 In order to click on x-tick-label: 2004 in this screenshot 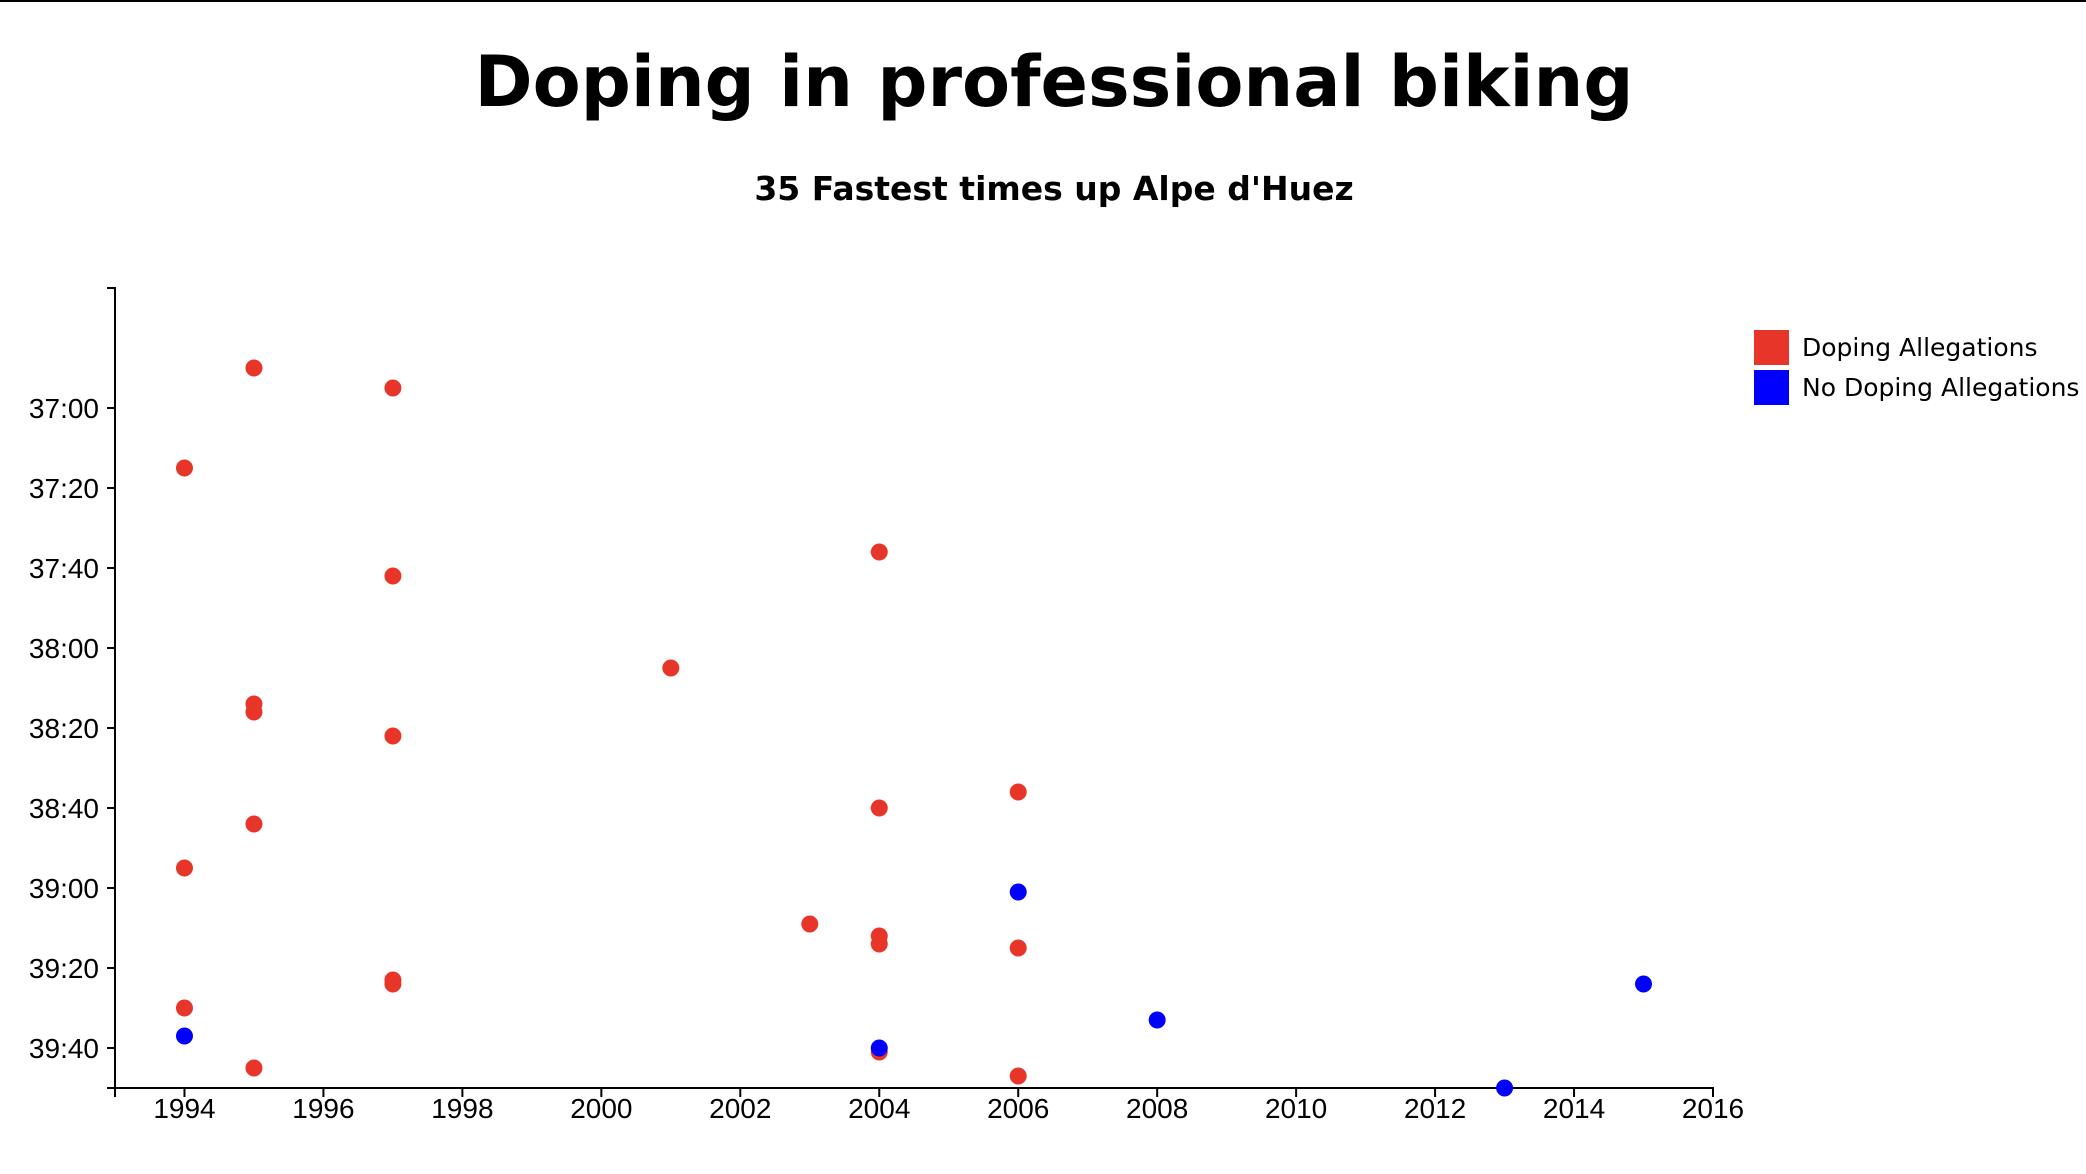, I will do `click(879, 1108)`.